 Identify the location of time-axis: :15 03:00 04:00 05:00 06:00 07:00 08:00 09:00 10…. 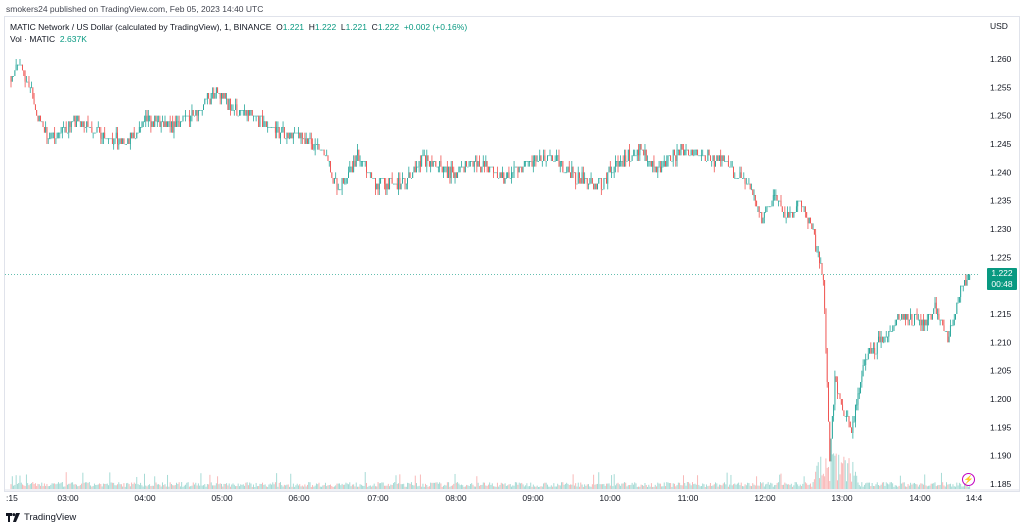
(512, 496).